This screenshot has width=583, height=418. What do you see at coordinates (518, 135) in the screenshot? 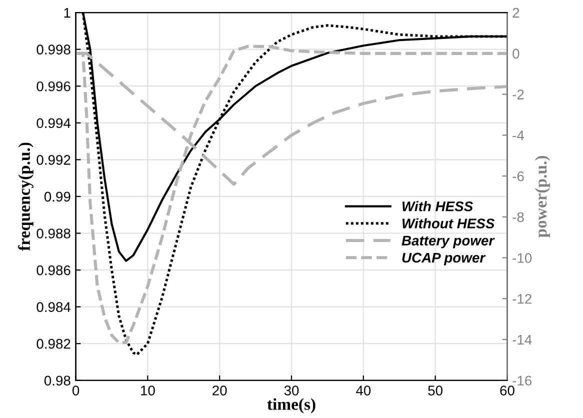
I see `y2-tick-label: -4` at bounding box center [518, 135].